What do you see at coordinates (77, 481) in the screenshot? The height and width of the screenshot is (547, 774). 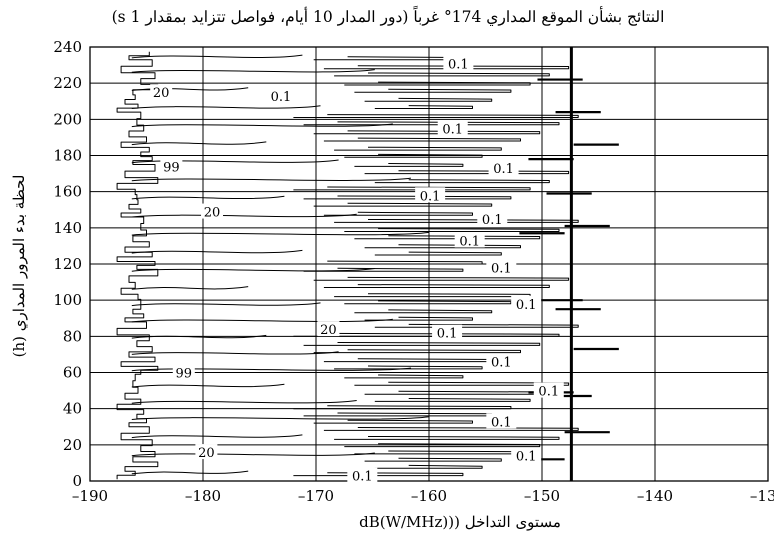 I see `y-tick-label: 0` at bounding box center [77, 481].